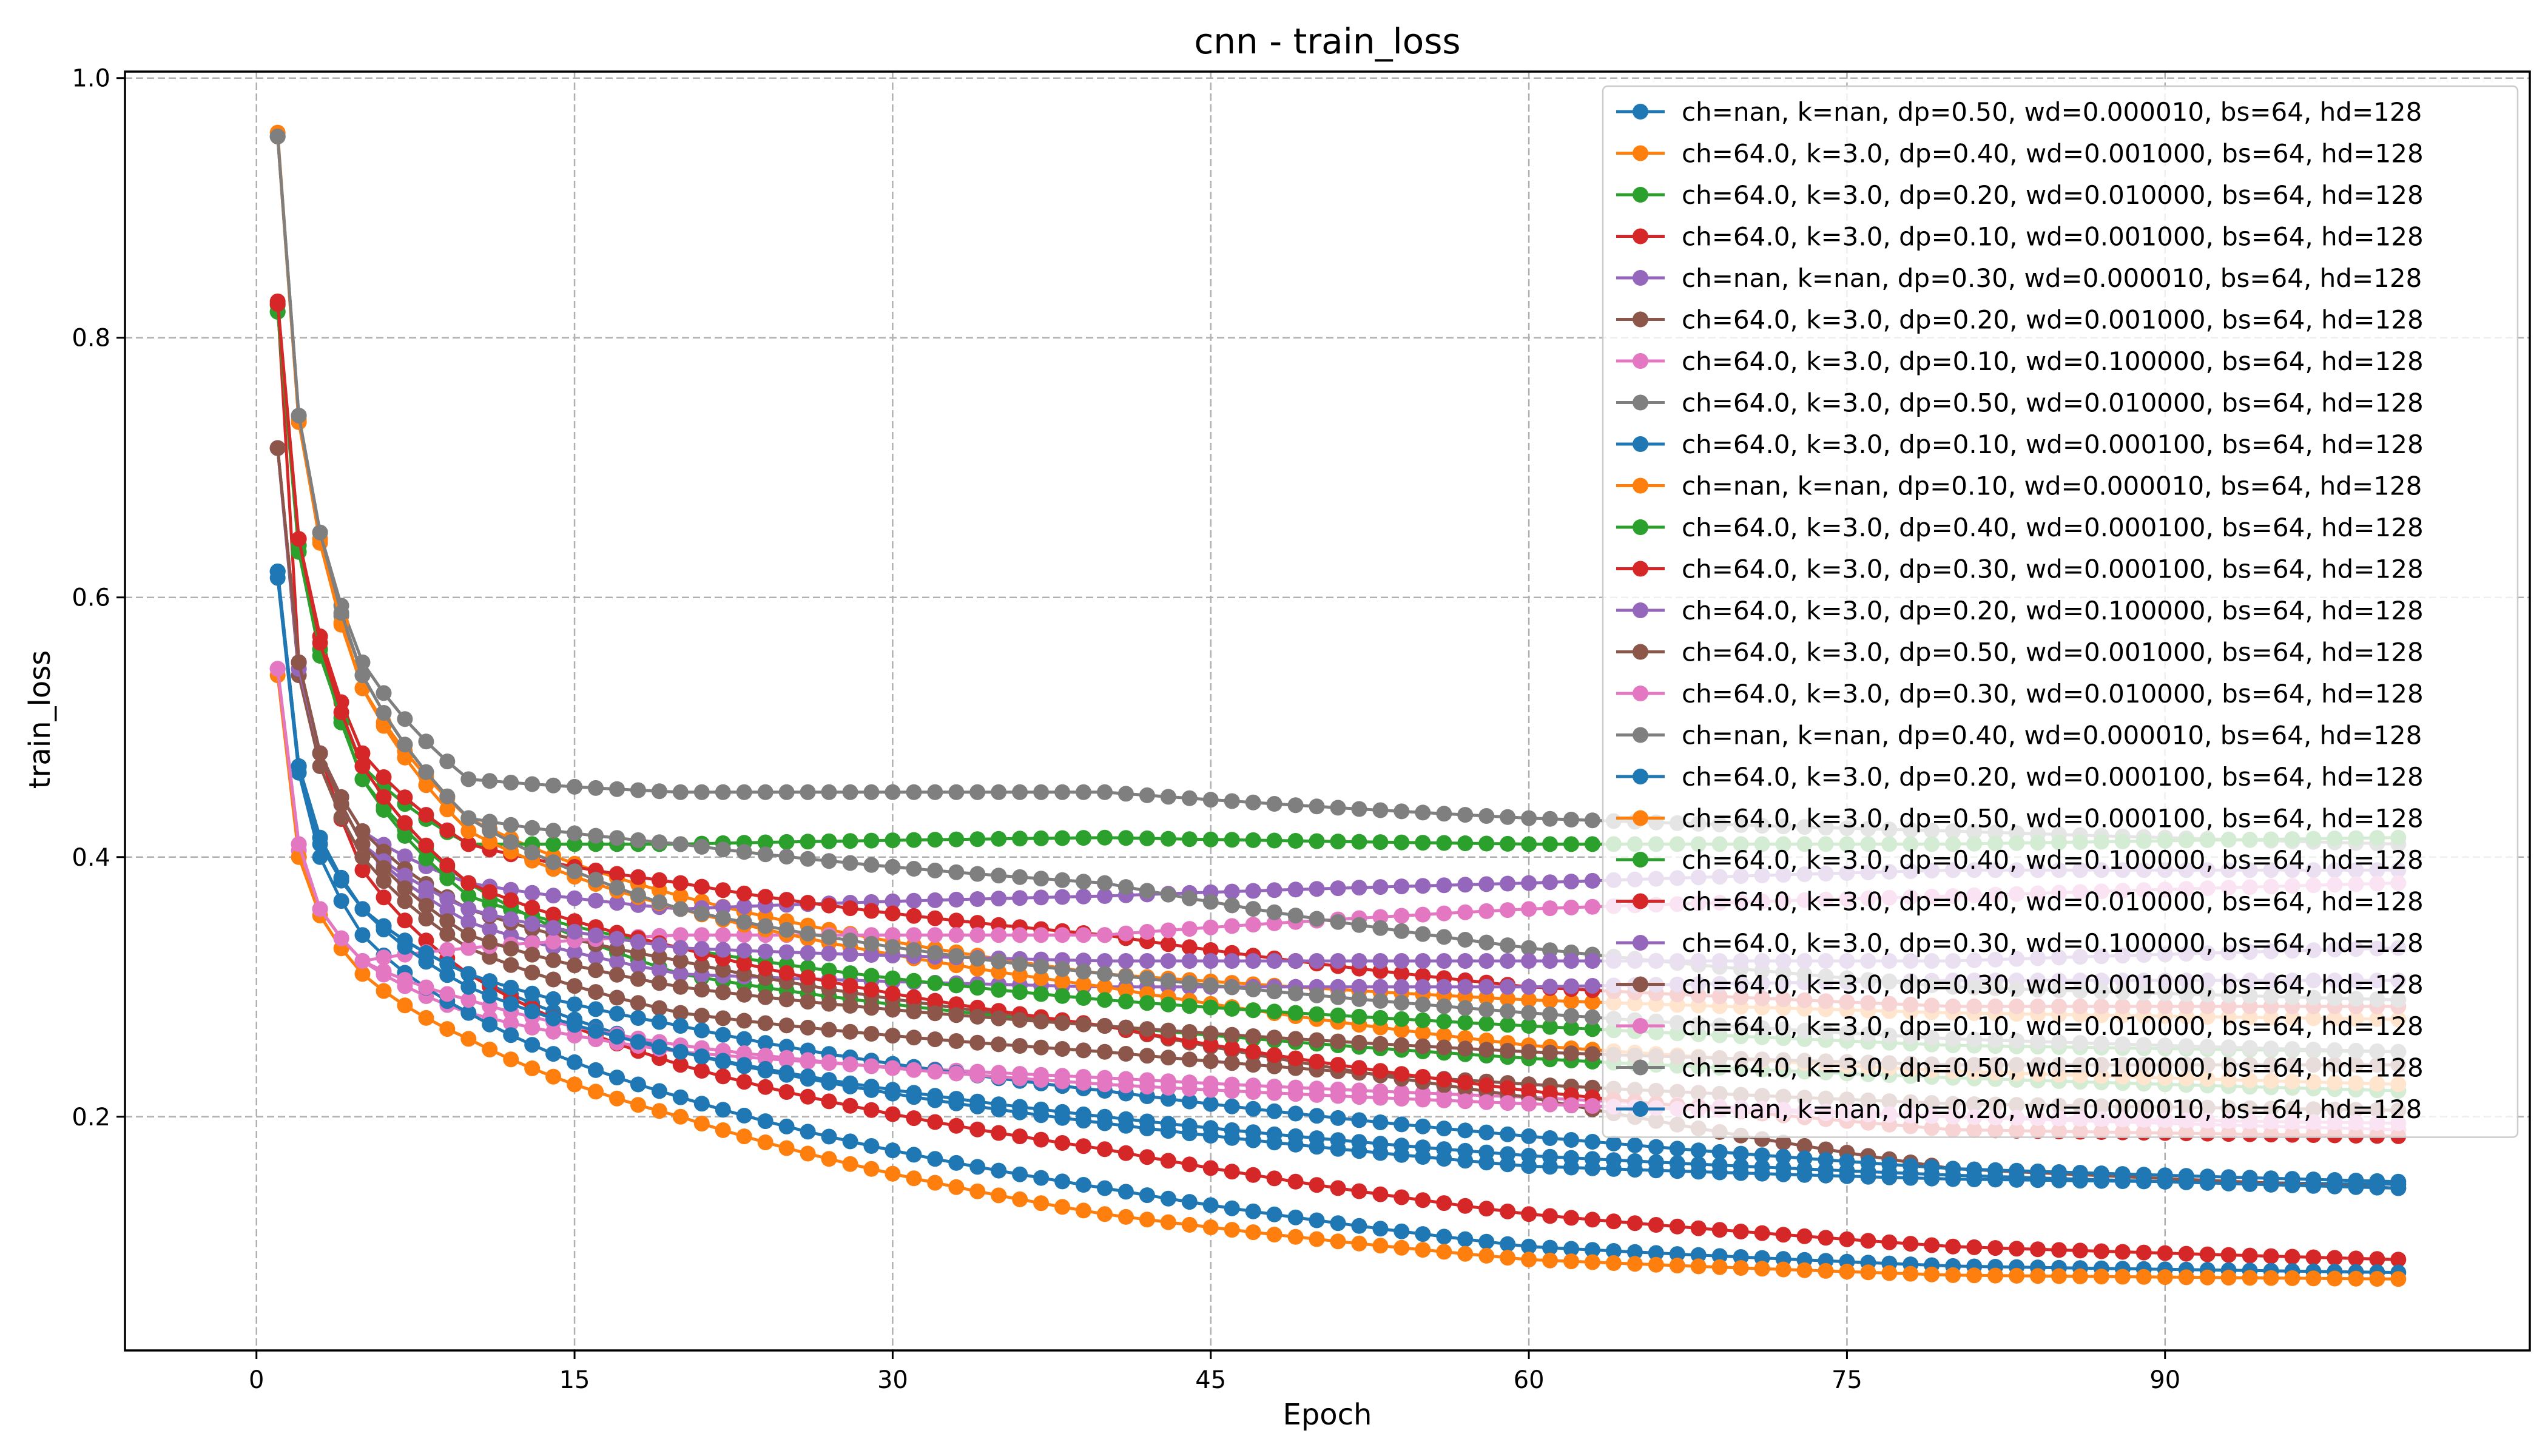 The width and height of the screenshot is (2548, 1456). I want to click on y-axis-ticks: 0.2 0.4 0.6 0.8 1.0, so click(98, 598).